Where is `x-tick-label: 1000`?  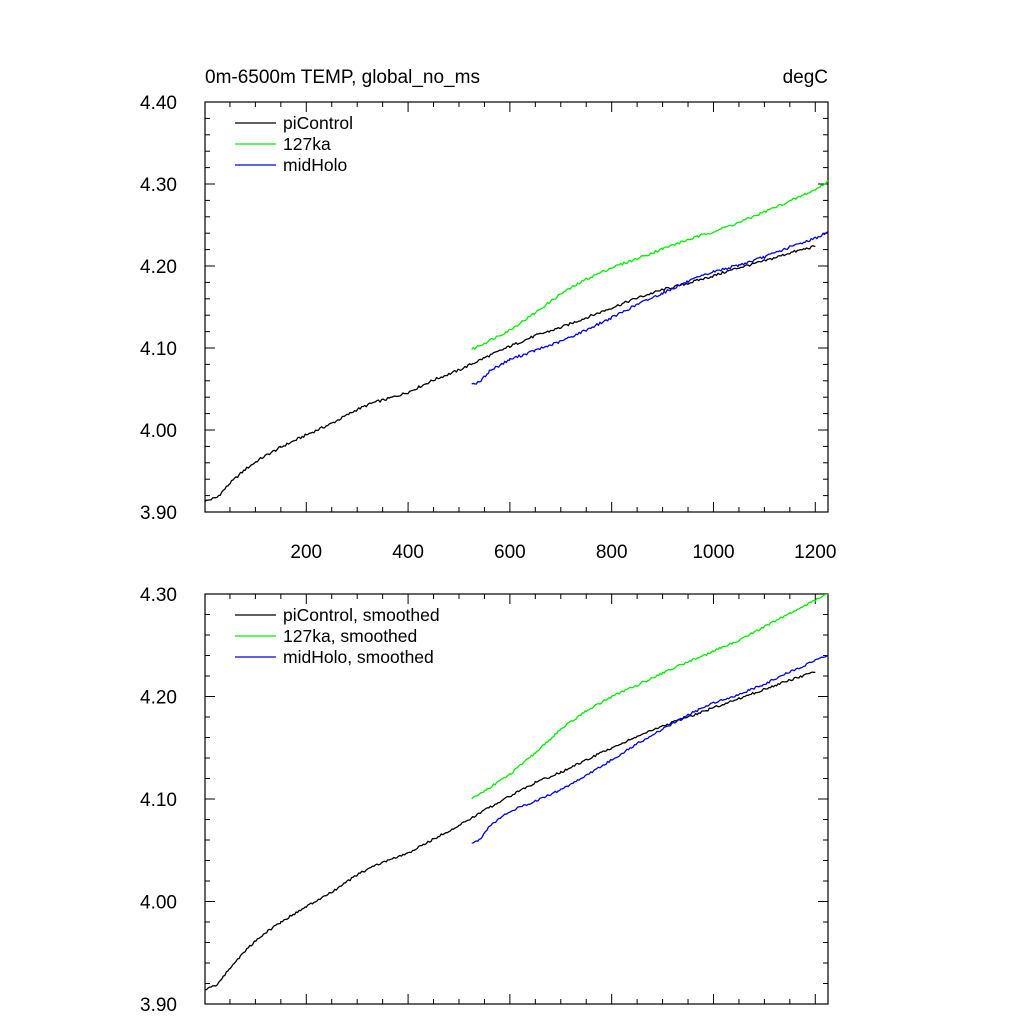
x-tick-label: 1000 is located at coordinates (713, 552).